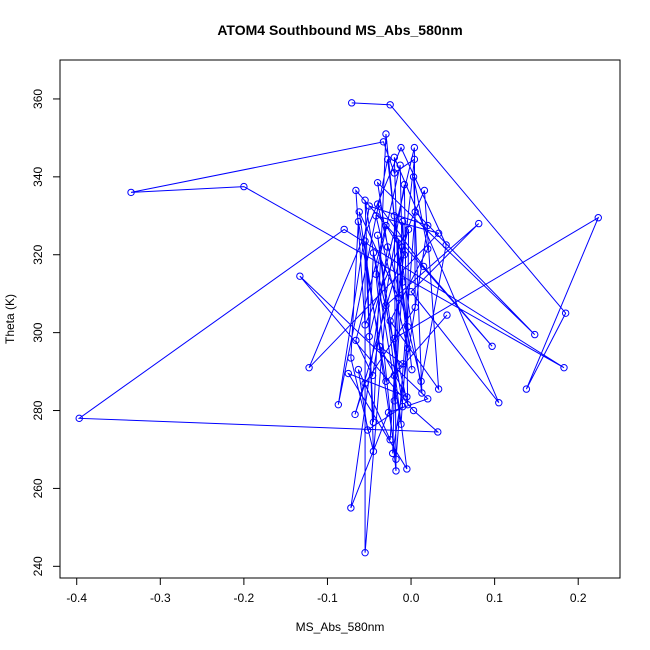 The image size is (650, 650). Describe the element at coordinates (10, 319) in the screenshot. I see `y-axis-label: Theta (K)` at that location.